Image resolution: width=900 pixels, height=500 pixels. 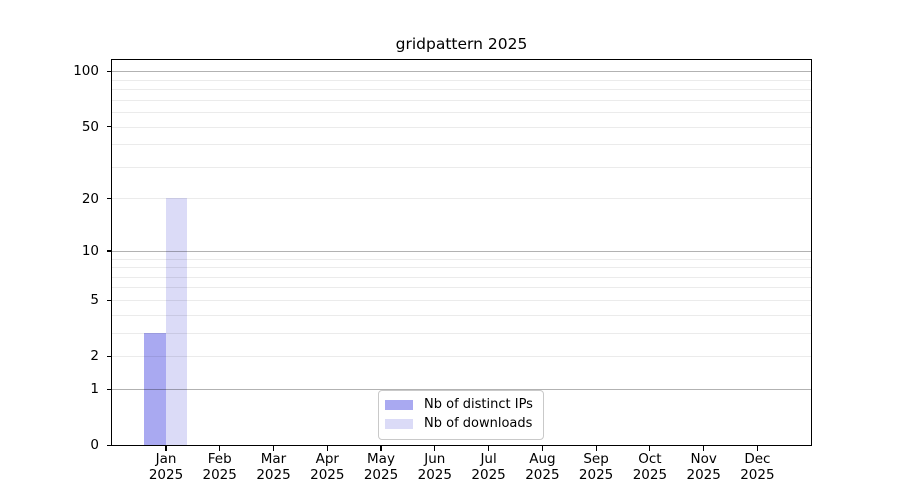 What do you see at coordinates (488, 467) in the screenshot?
I see `x-tick-label: Jul 2025` at bounding box center [488, 467].